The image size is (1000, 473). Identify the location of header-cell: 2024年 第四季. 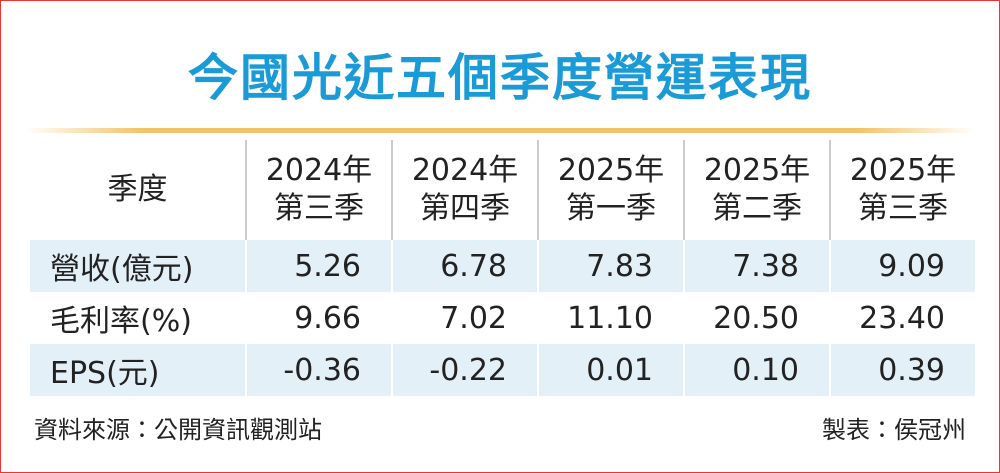
(464, 190).